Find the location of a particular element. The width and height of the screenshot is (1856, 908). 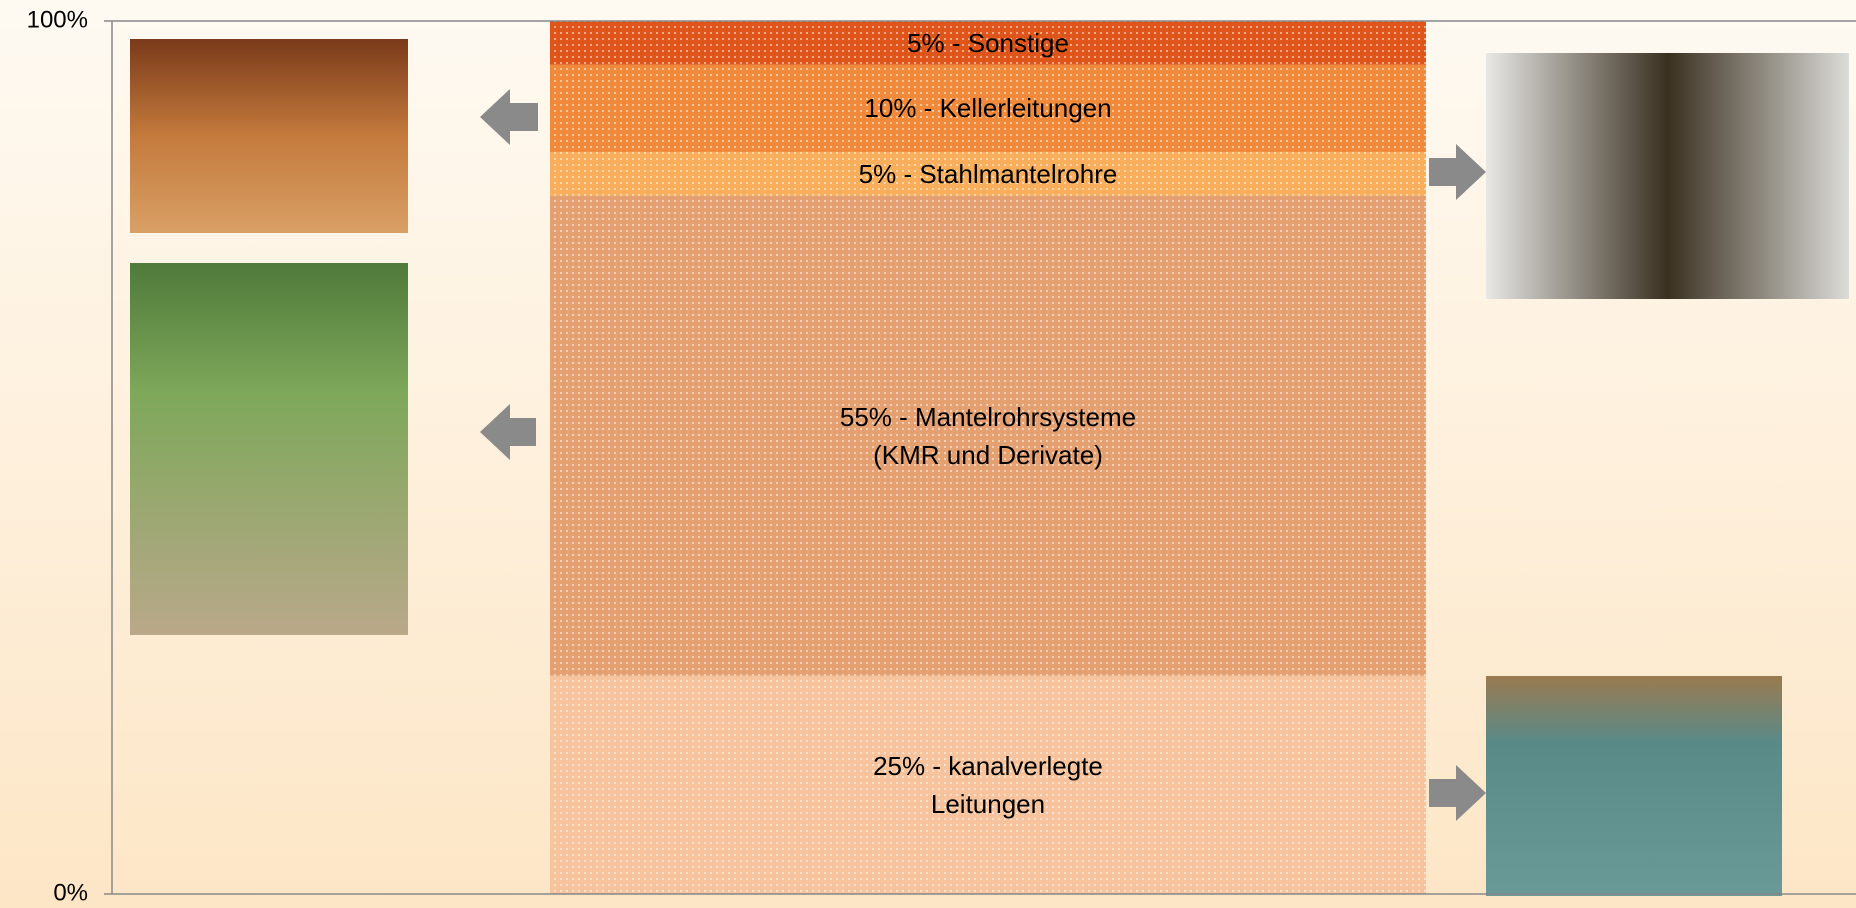

data-label: 10% - Kellerleitungen is located at coordinates (988, 108).